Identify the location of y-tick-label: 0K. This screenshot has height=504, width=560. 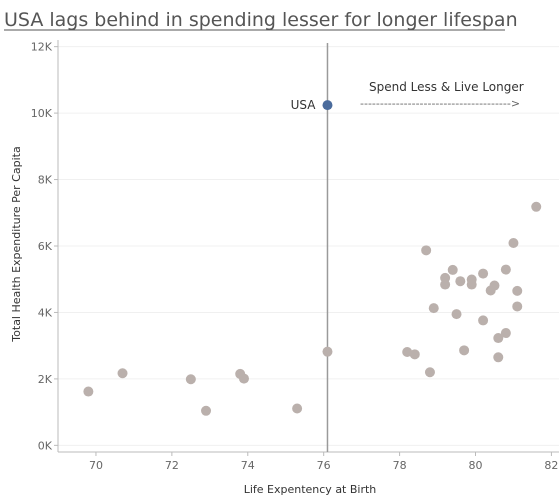
(45, 445).